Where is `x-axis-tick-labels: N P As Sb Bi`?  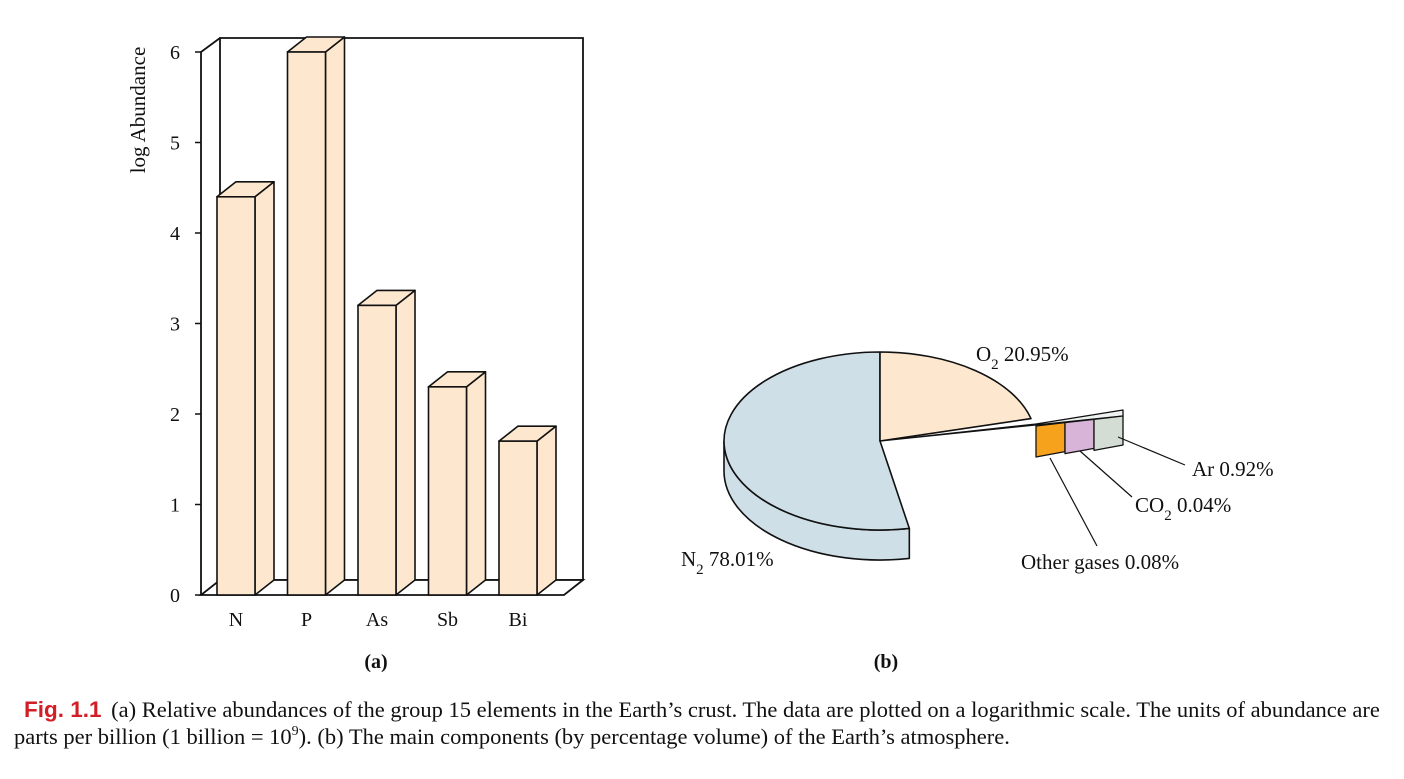
x-axis-tick-labels: N P As Sb Bi is located at coordinates (378, 620).